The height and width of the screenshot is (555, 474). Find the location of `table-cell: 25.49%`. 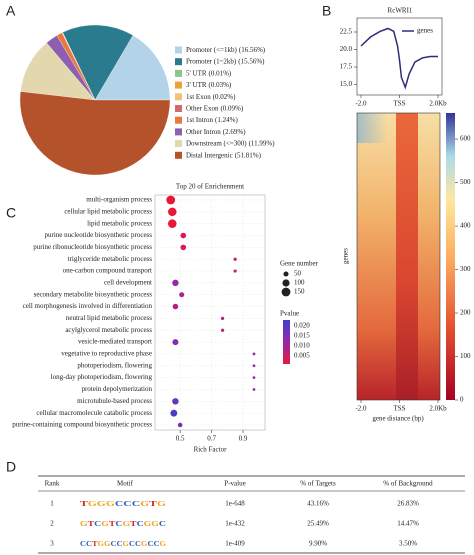

table-cell: 25.49% is located at coordinates (318, 524).